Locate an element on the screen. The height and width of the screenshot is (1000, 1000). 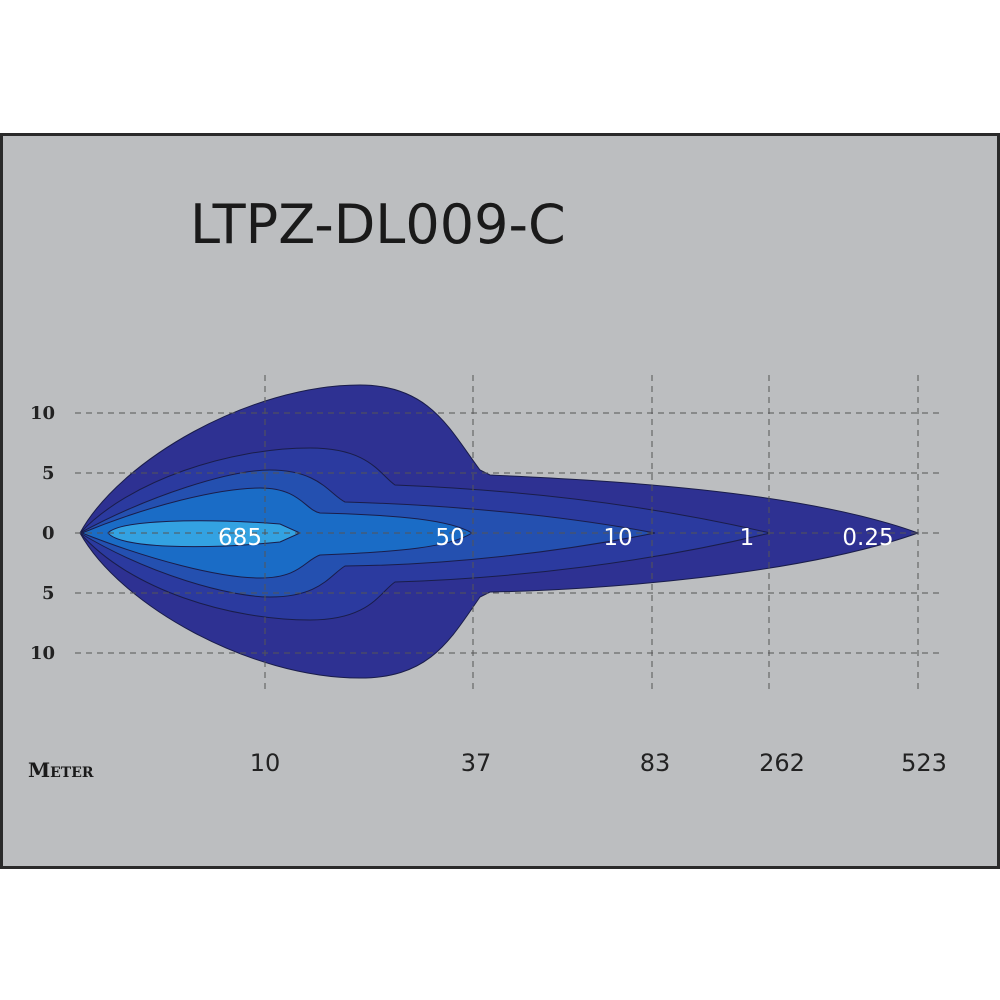
zone-label: 10 is located at coordinates (617, 538).